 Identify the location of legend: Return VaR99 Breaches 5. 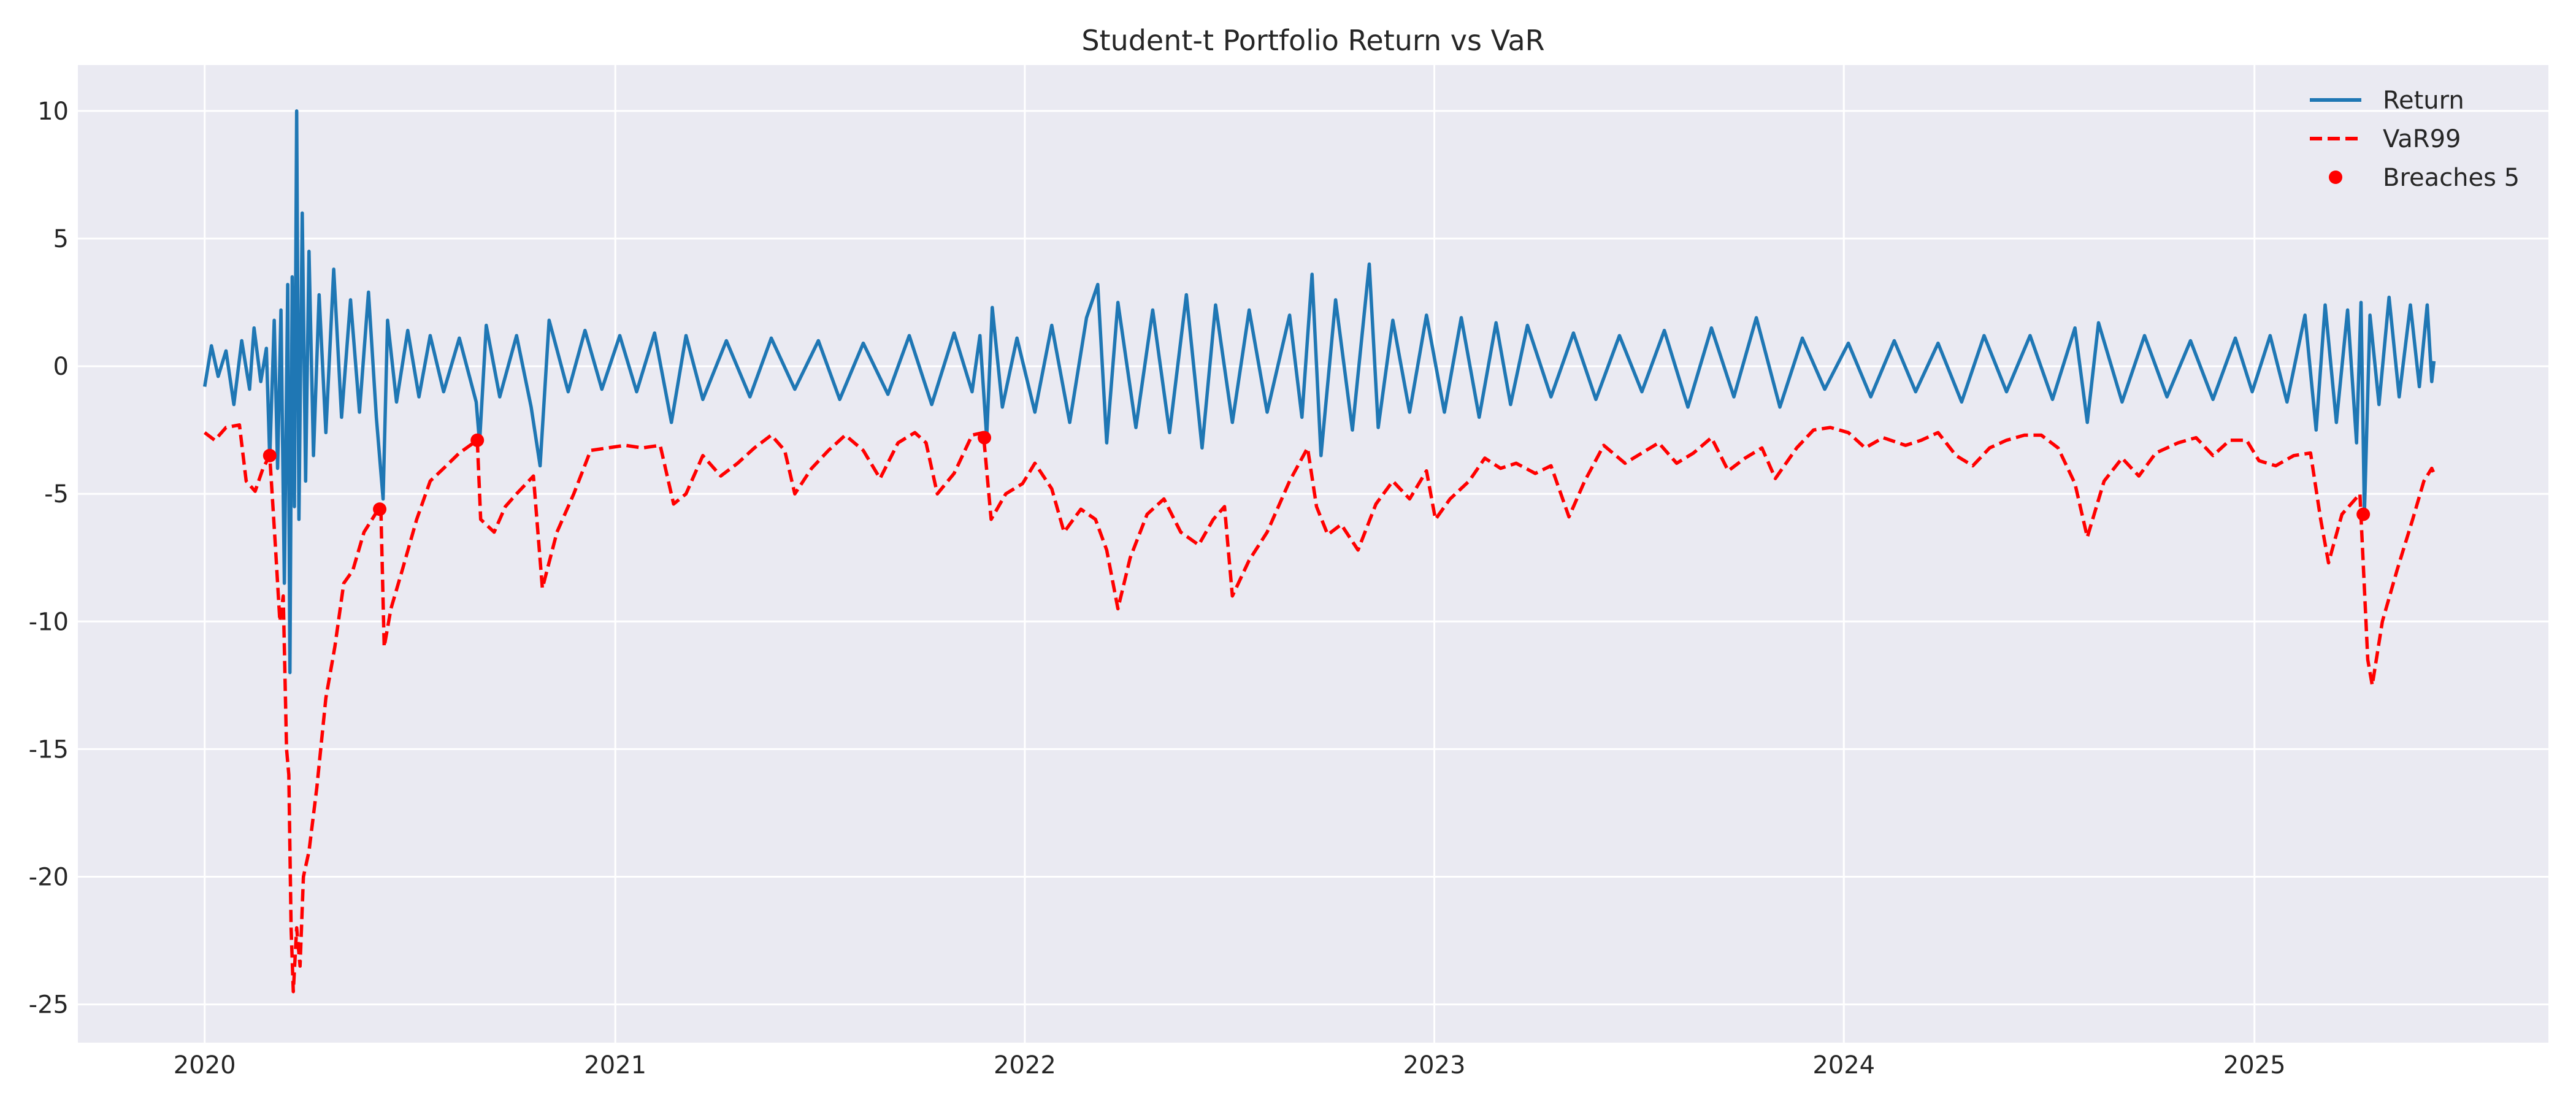
(2415, 139).